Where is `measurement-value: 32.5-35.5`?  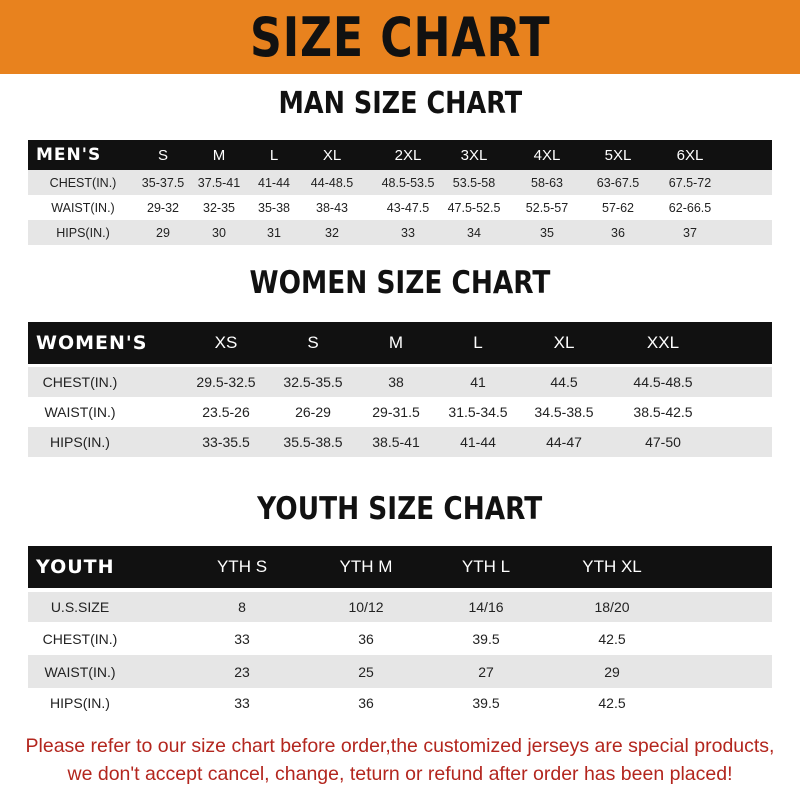 measurement-value: 32.5-35.5 is located at coordinates (313, 382).